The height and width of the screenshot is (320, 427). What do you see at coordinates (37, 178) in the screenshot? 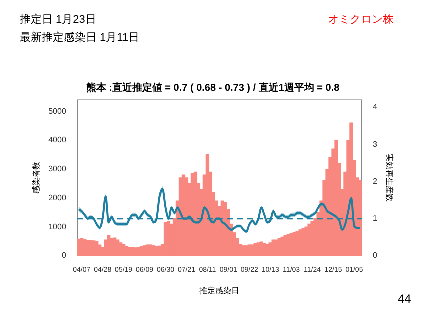
I see `y-axis-title: 感染者数` at bounding box center [37, 178].